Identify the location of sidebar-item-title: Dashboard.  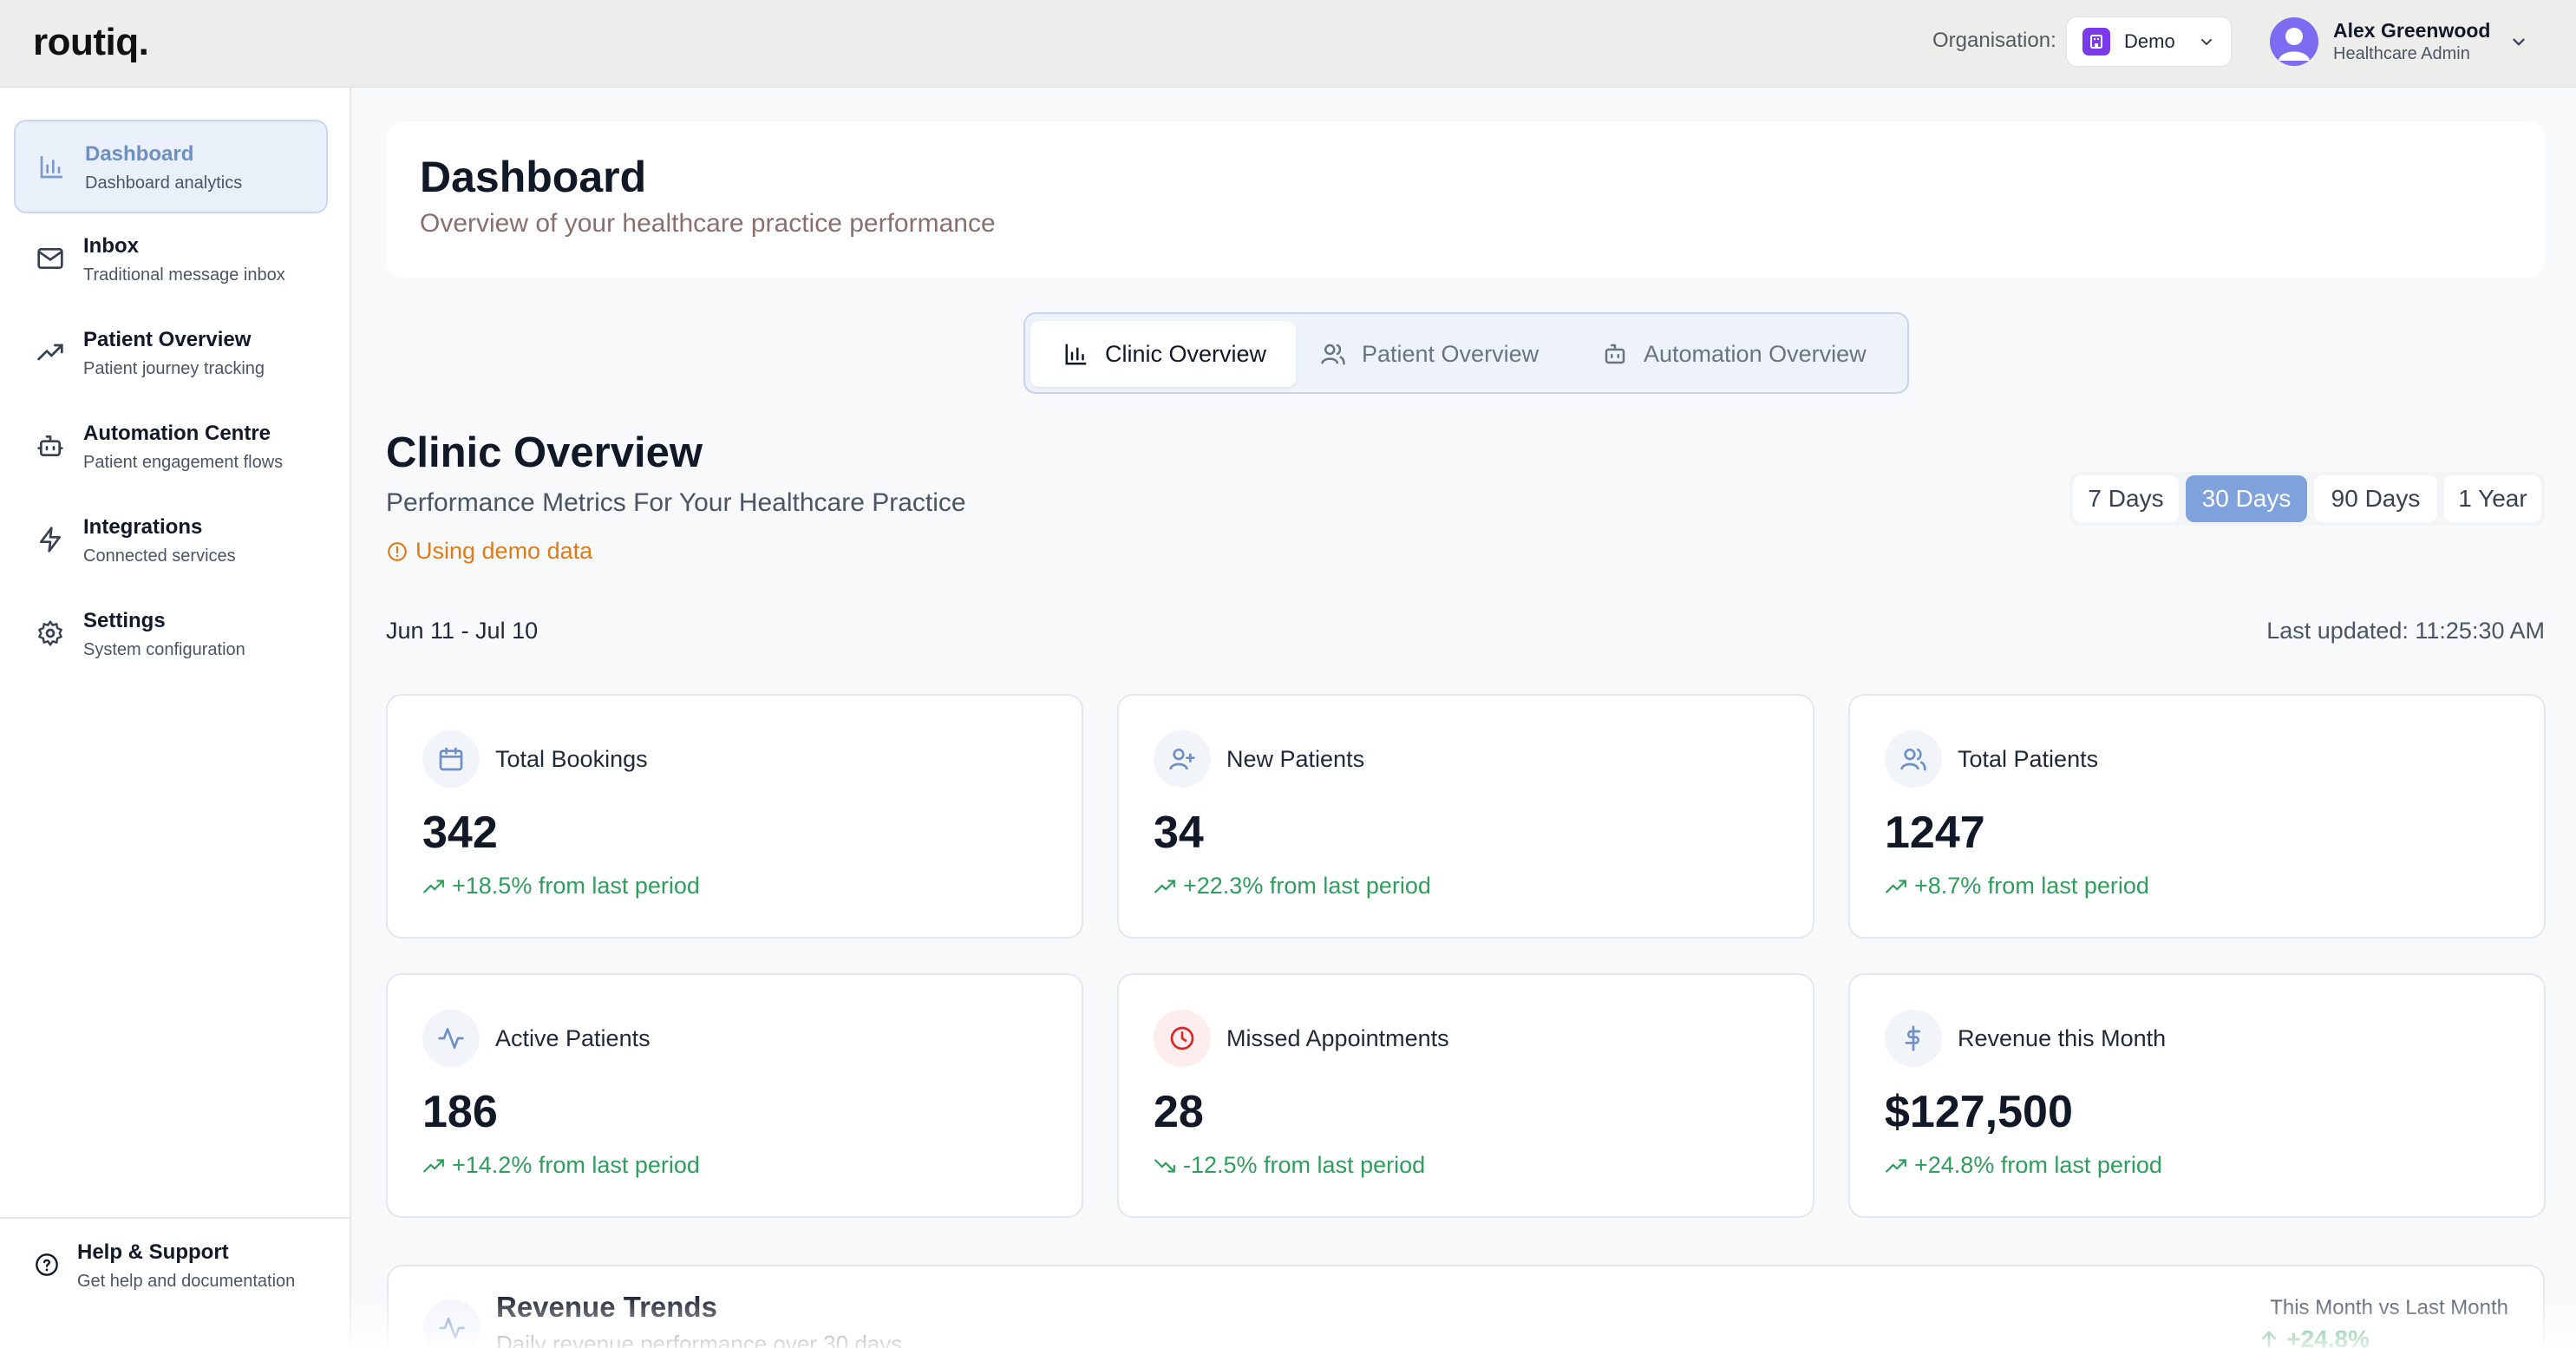
(139, 154).